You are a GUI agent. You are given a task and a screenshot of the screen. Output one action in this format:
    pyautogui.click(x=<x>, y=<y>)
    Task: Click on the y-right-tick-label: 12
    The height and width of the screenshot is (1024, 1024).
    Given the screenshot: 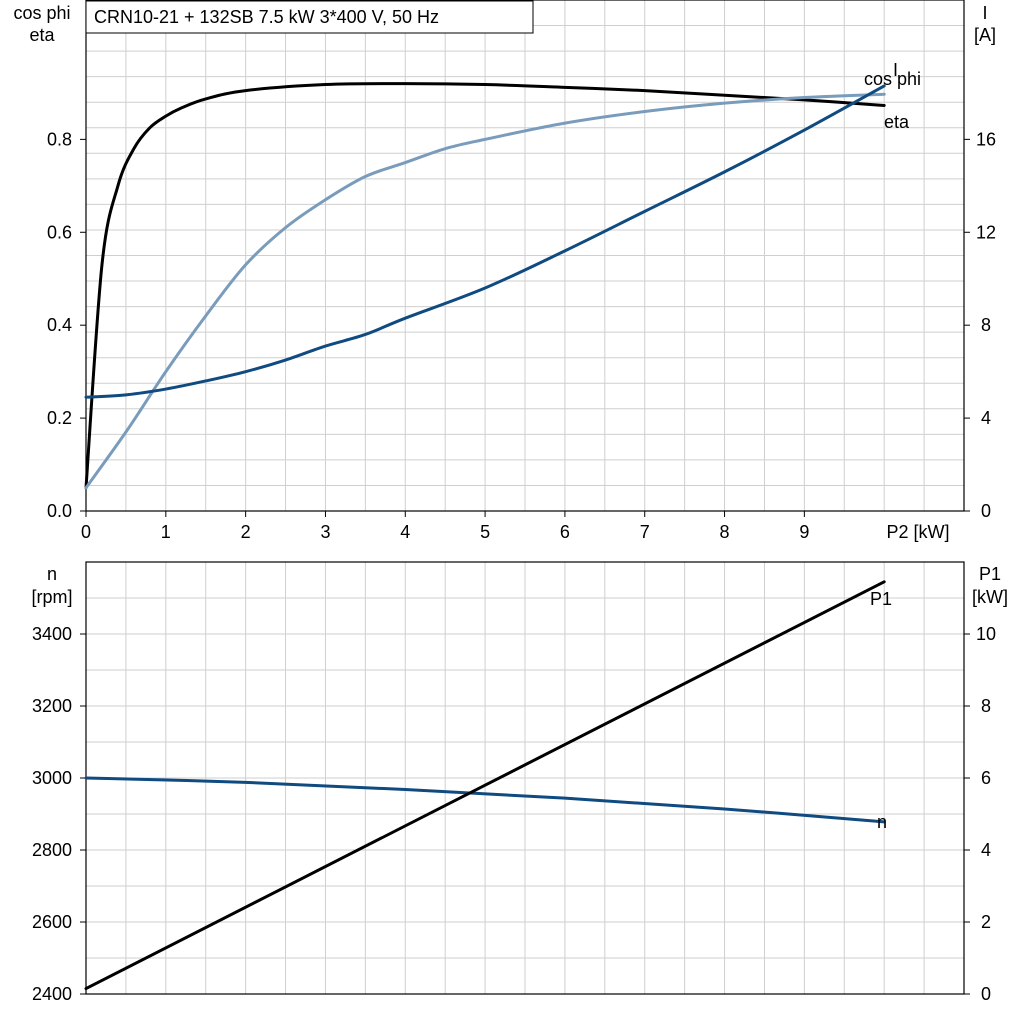 What is the action you would take?
    pyautogui.click(x=986, y=232)
    